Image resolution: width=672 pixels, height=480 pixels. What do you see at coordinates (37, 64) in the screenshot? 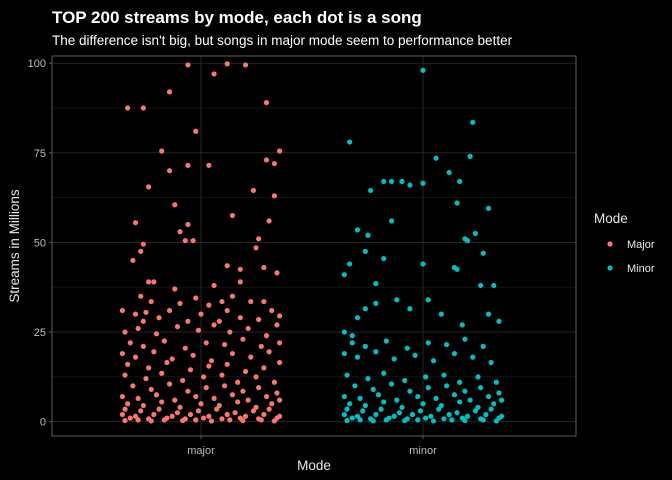
I see `y-tick-label: 100` at bounding box center [37, 64].